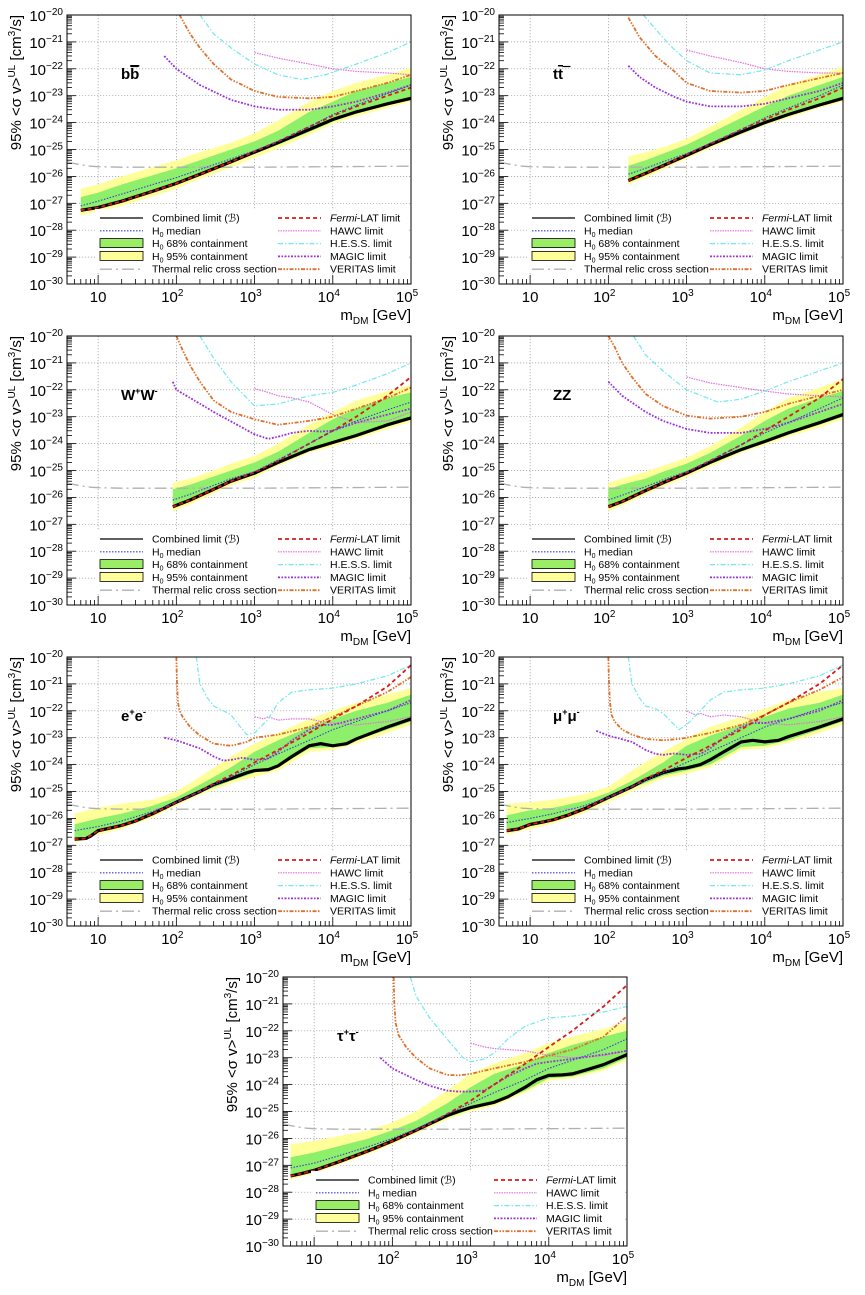 The height and width of the screenshot is (1295, 865). Describe the element at coordinates (562, 395) in the screenshot. I see `channel-label: ZZ` at that location.